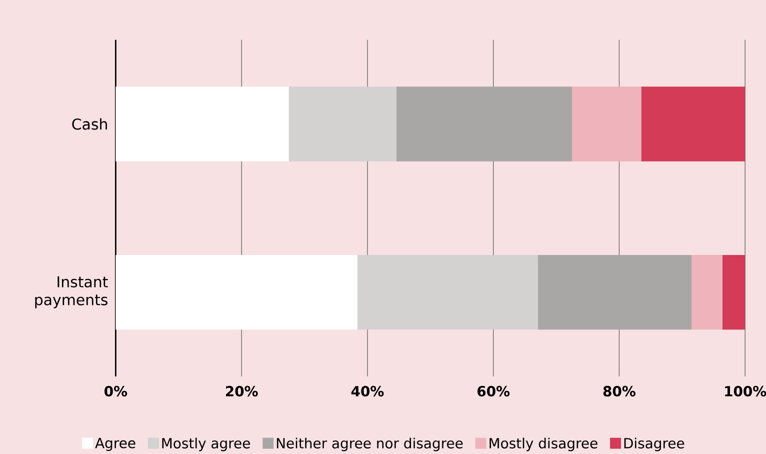  Describe the element at coordinates (654, 445) in the screenshot. I see `legend-label: Disagree` at that location.